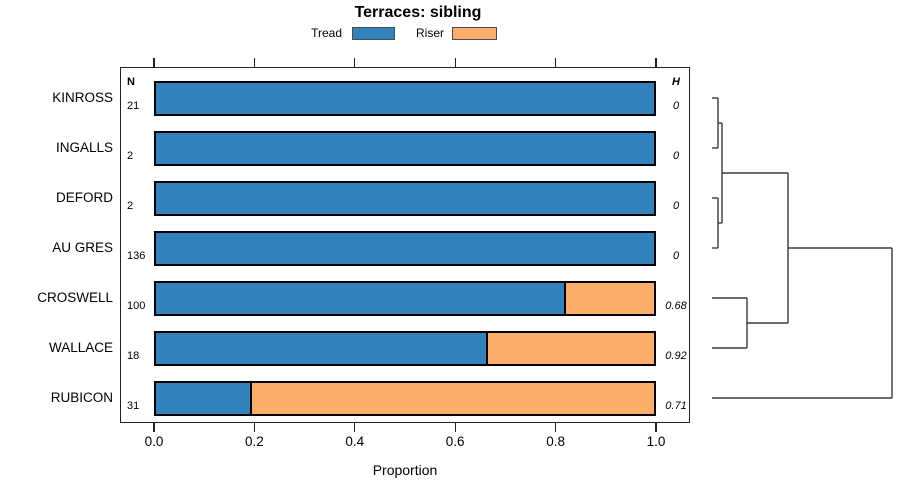 The height and width of the screenshot is (500, 900). I want to click on n-value: 136, so click(136, 256).